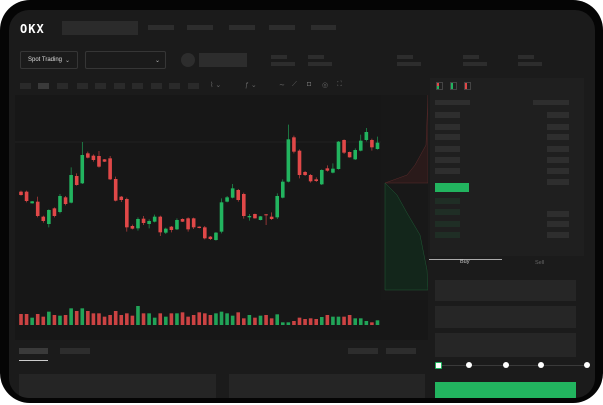  I want to click on pair-dropdown: ⌄, so click(125, 60).